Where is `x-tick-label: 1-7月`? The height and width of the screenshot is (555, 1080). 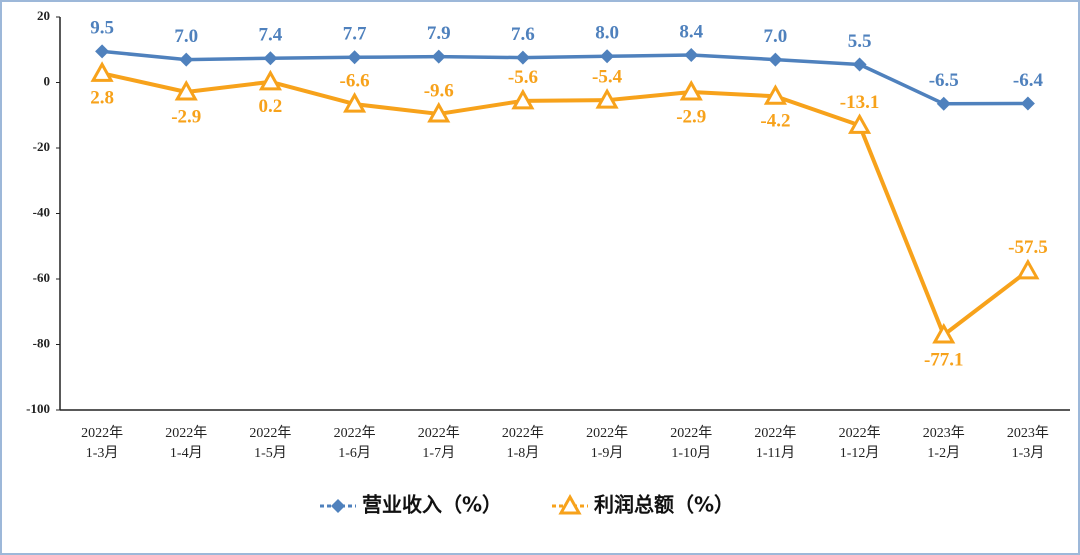 x-tick-label: 1-7月 is located at coordinates (438, 453).